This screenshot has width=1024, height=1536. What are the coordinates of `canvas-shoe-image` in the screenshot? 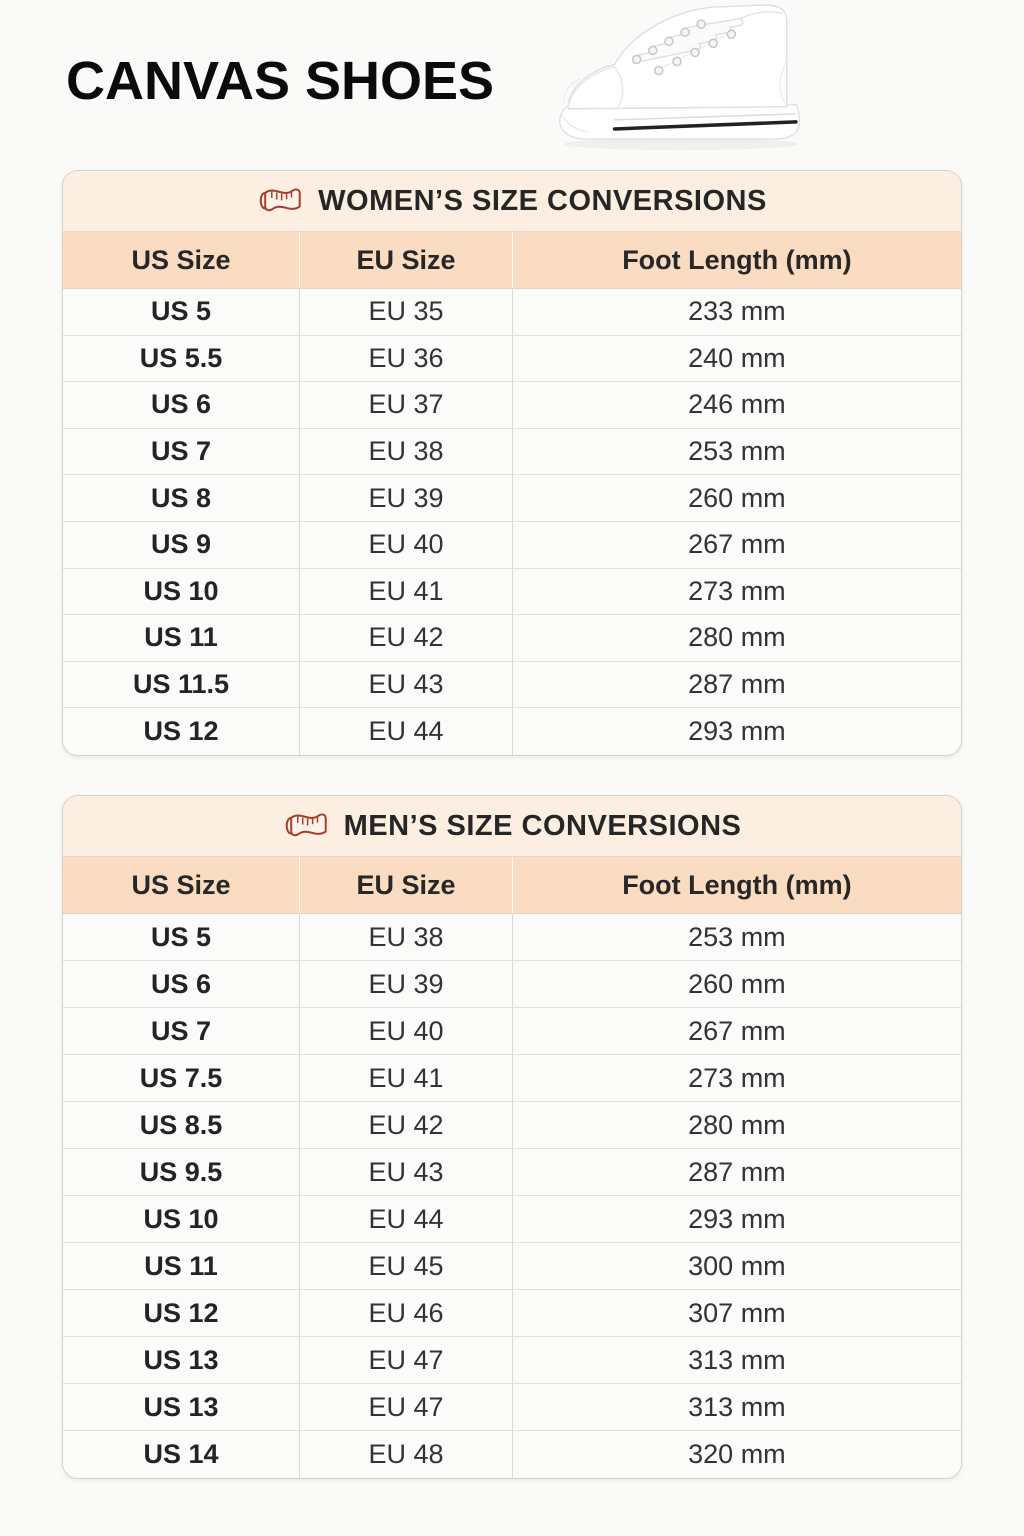 It's located at (679, 76).